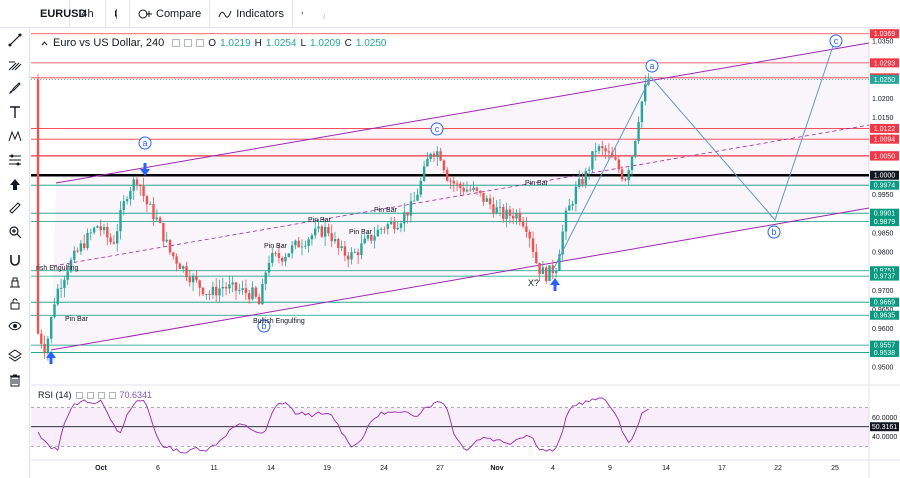  Describe the element at coordinates (15, 136) in the screenshot. I see `pattern-icon` at that location.